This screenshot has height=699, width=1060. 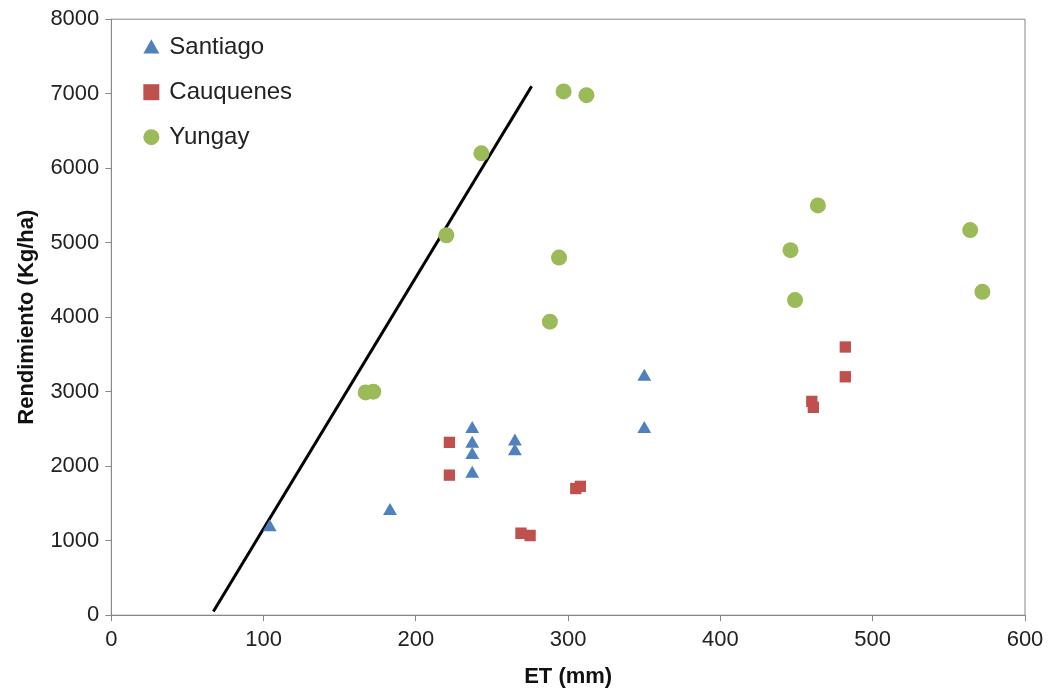 I want to click on y-tick-label: 2000, so click(x=75, y=465).